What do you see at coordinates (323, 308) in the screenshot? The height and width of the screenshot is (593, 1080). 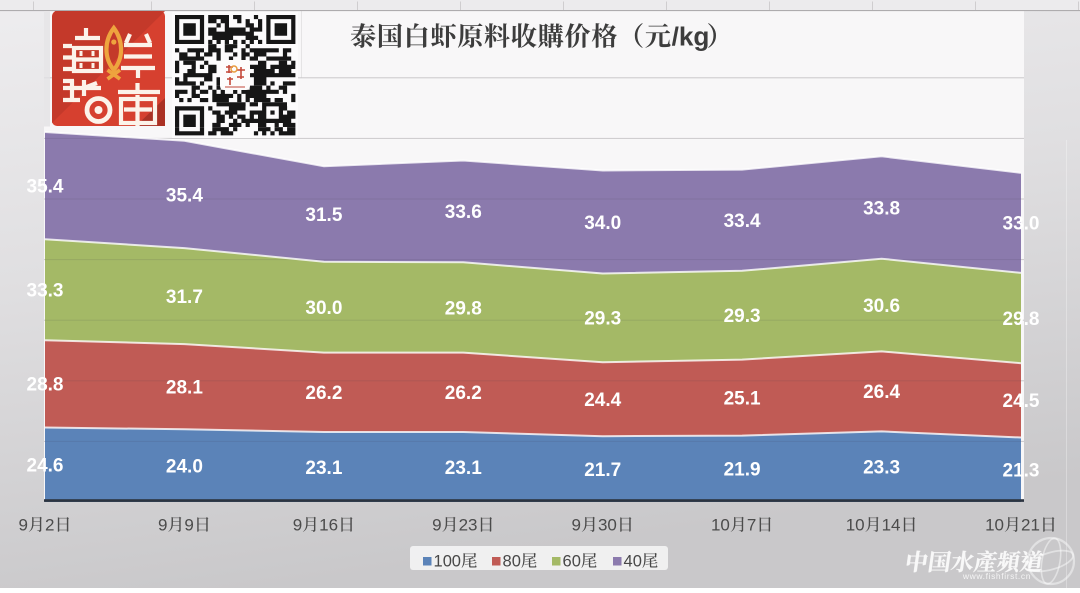 I see `svg-text: 30.0` at bounding box center [323, 308].